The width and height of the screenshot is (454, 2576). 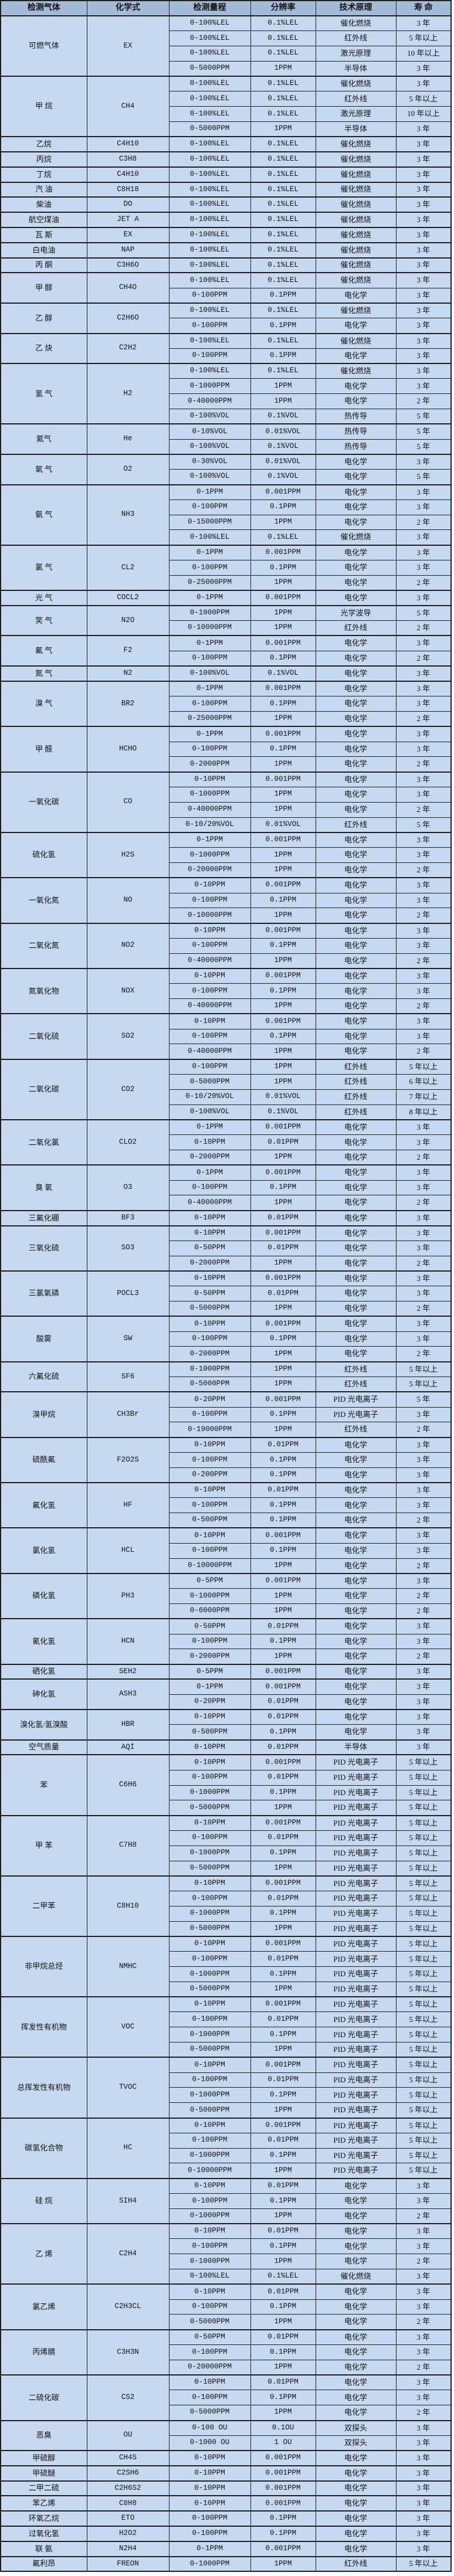 I want to click on gas-name-cell: 甲 烷, so click(x=43, y=106).